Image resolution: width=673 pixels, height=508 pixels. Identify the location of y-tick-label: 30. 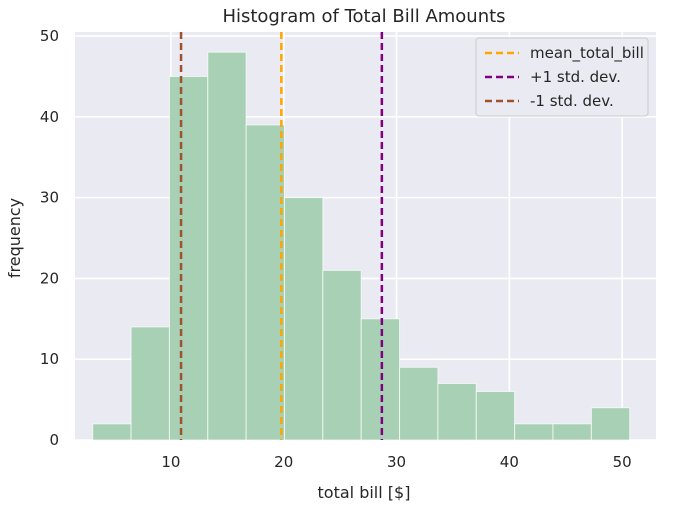
(49, 198).